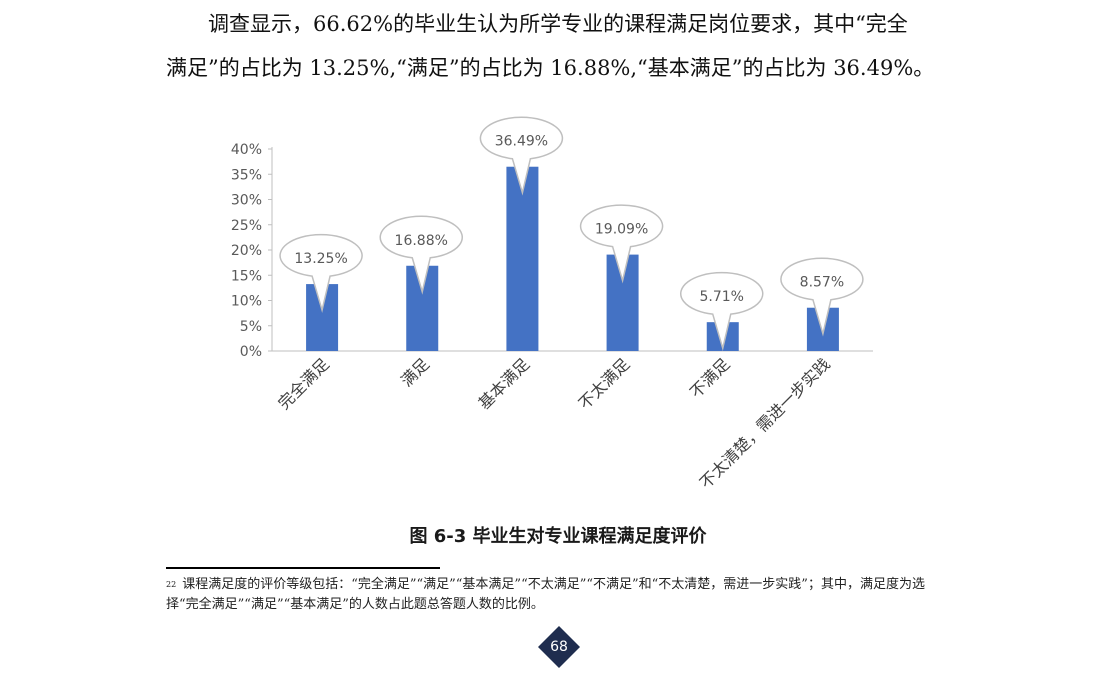 The image size is (1116, 684). Describe the element at coordinates (722, 297) in the screenshot. I see `data-label: 5.71%` at that location.